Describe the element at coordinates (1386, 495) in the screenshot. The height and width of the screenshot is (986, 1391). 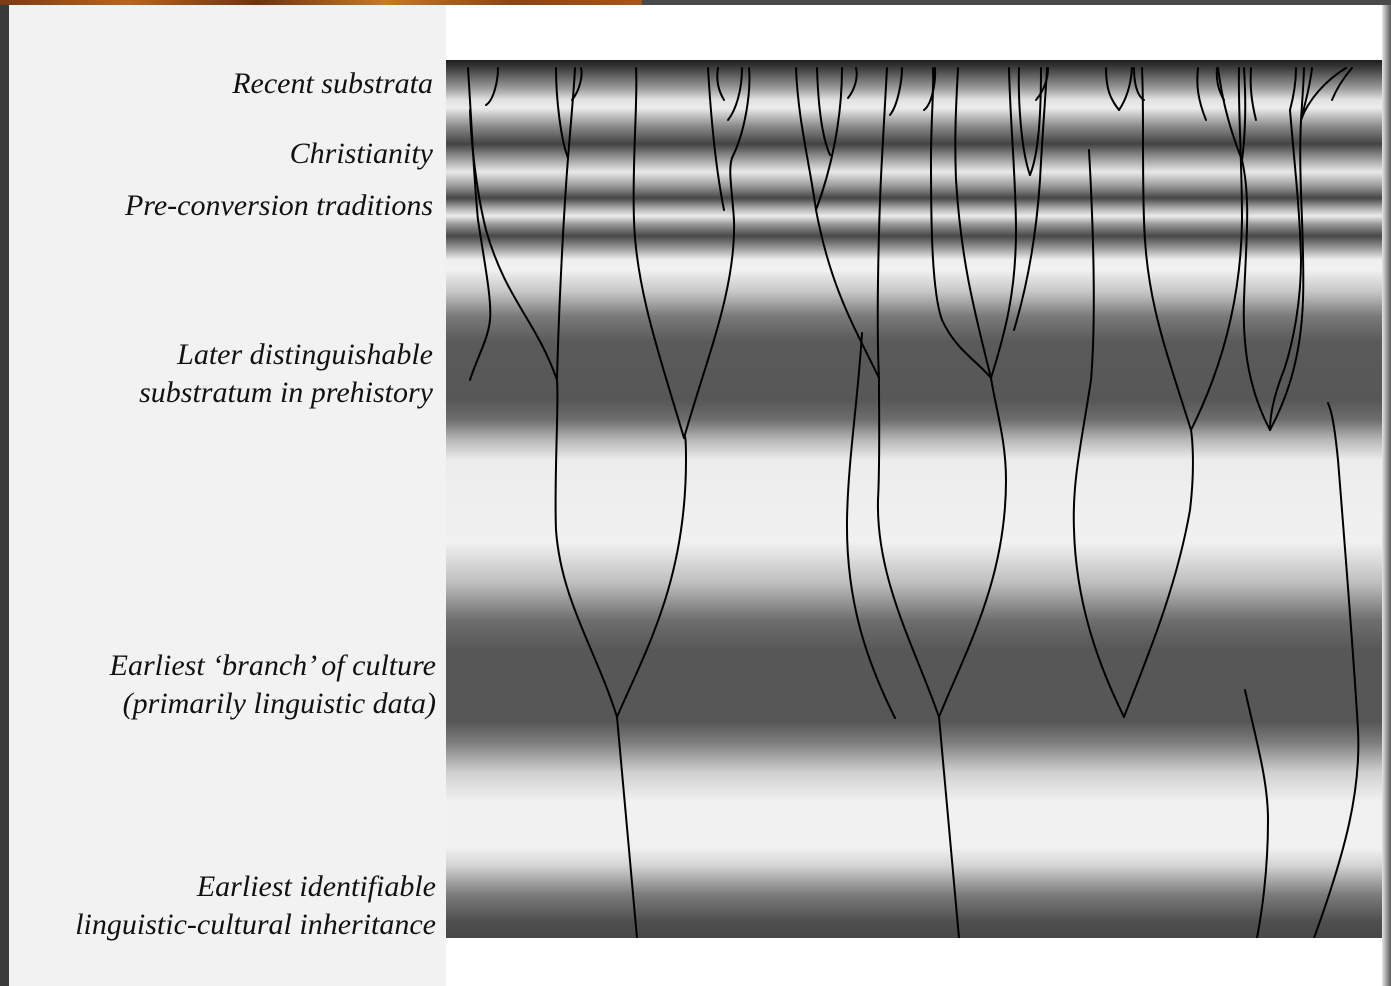
I see `right-window-edge` at that location.